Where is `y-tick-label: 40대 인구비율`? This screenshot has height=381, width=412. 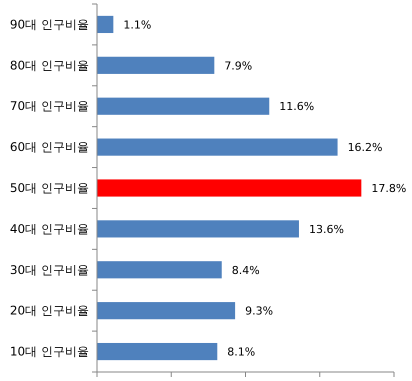
y-tick-label: 40대 인구비율 is located at coordinates (49, 229).